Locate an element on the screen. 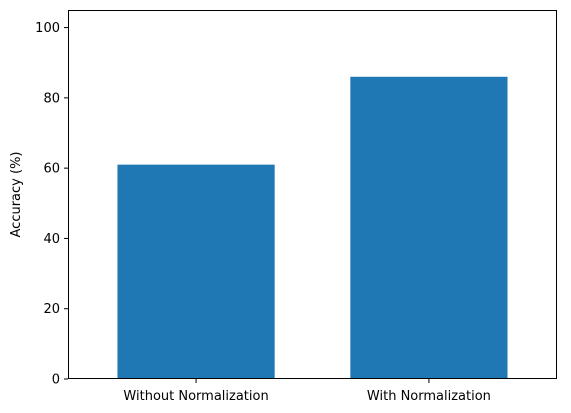 This screenshot has height=413, width=571. y-tick-label-0: 0 is located at coordinates (56, 380).